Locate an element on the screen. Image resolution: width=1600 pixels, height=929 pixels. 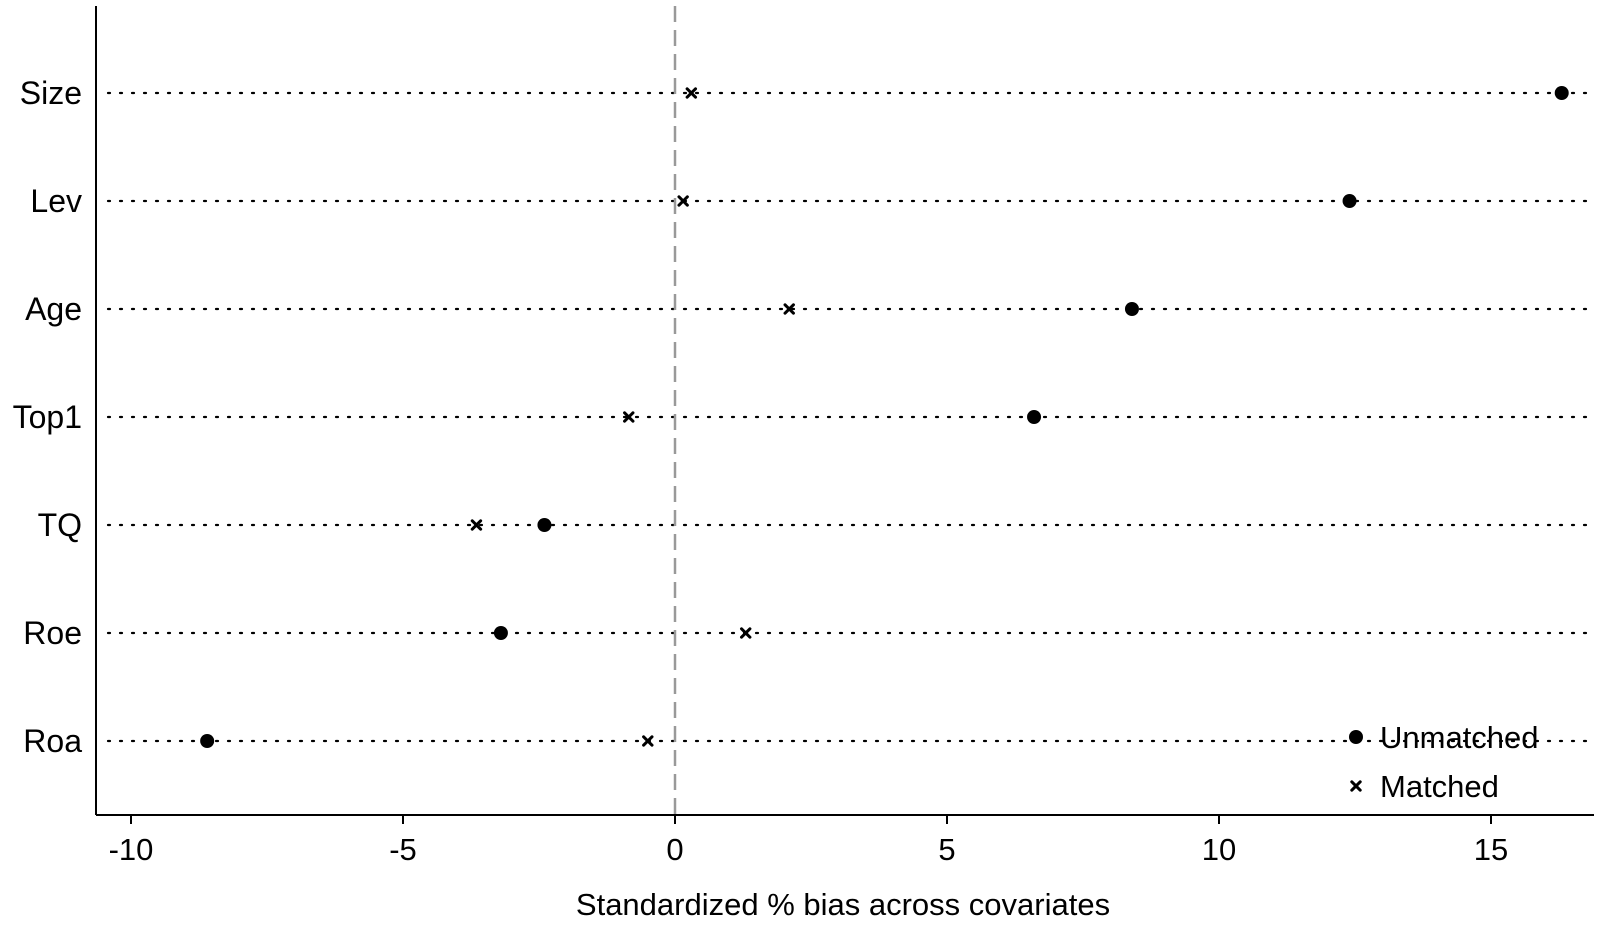
legend-label: Matched is located at coordinates (1439, 786).